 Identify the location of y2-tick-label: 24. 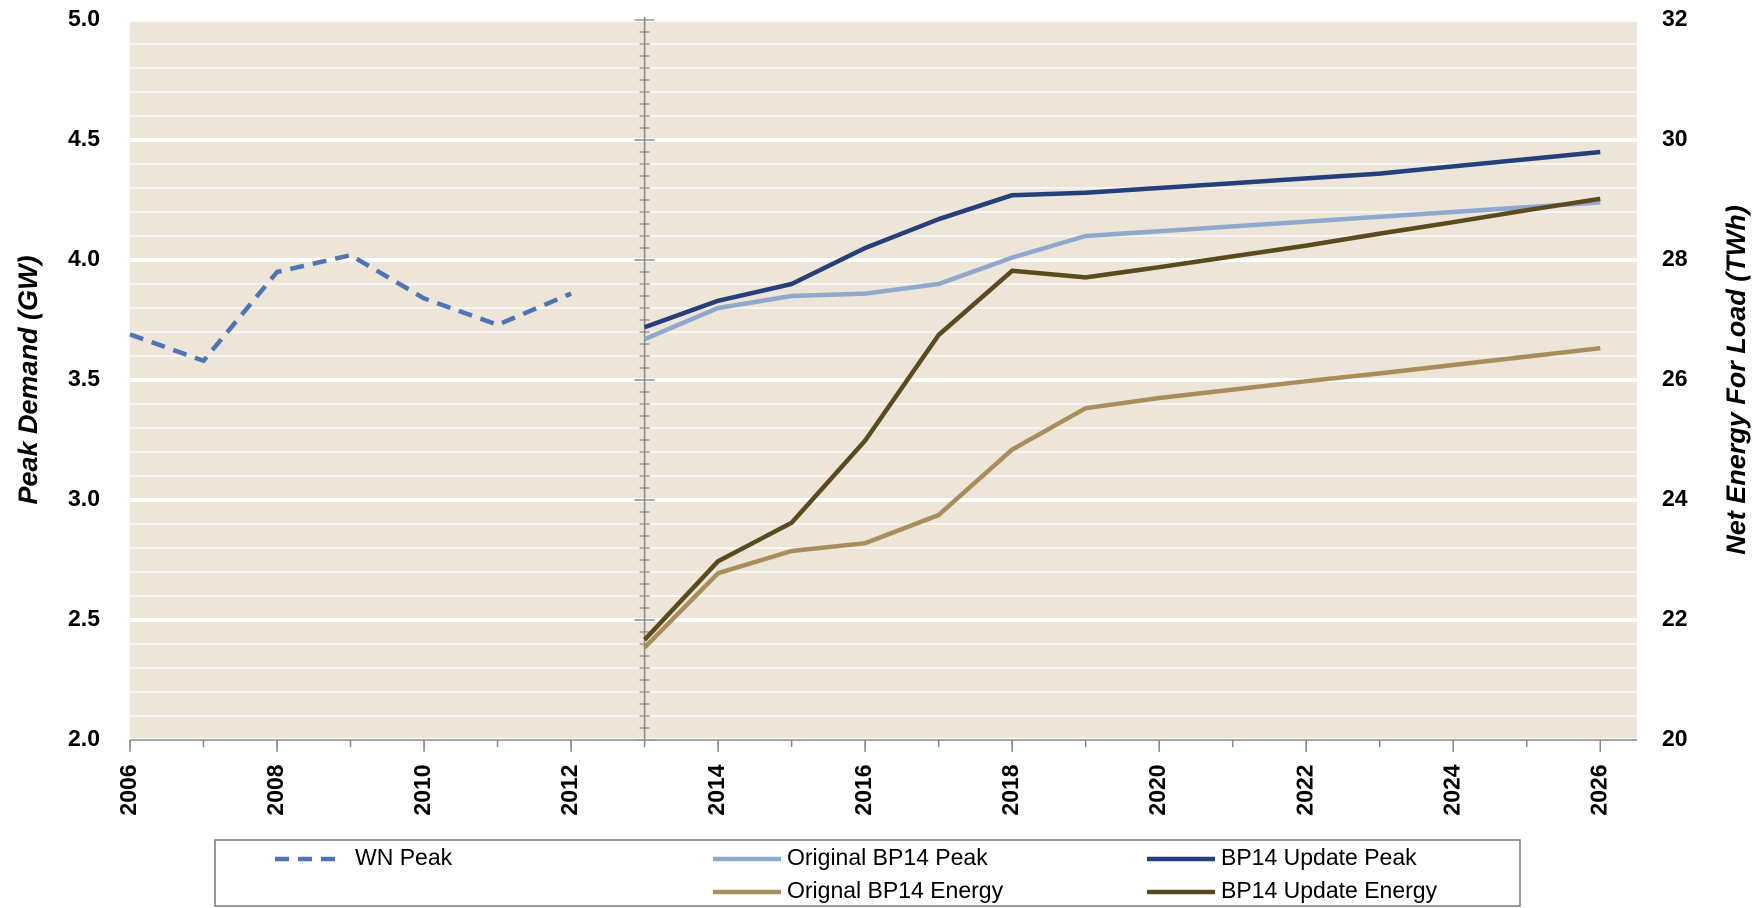
(1675, 498).